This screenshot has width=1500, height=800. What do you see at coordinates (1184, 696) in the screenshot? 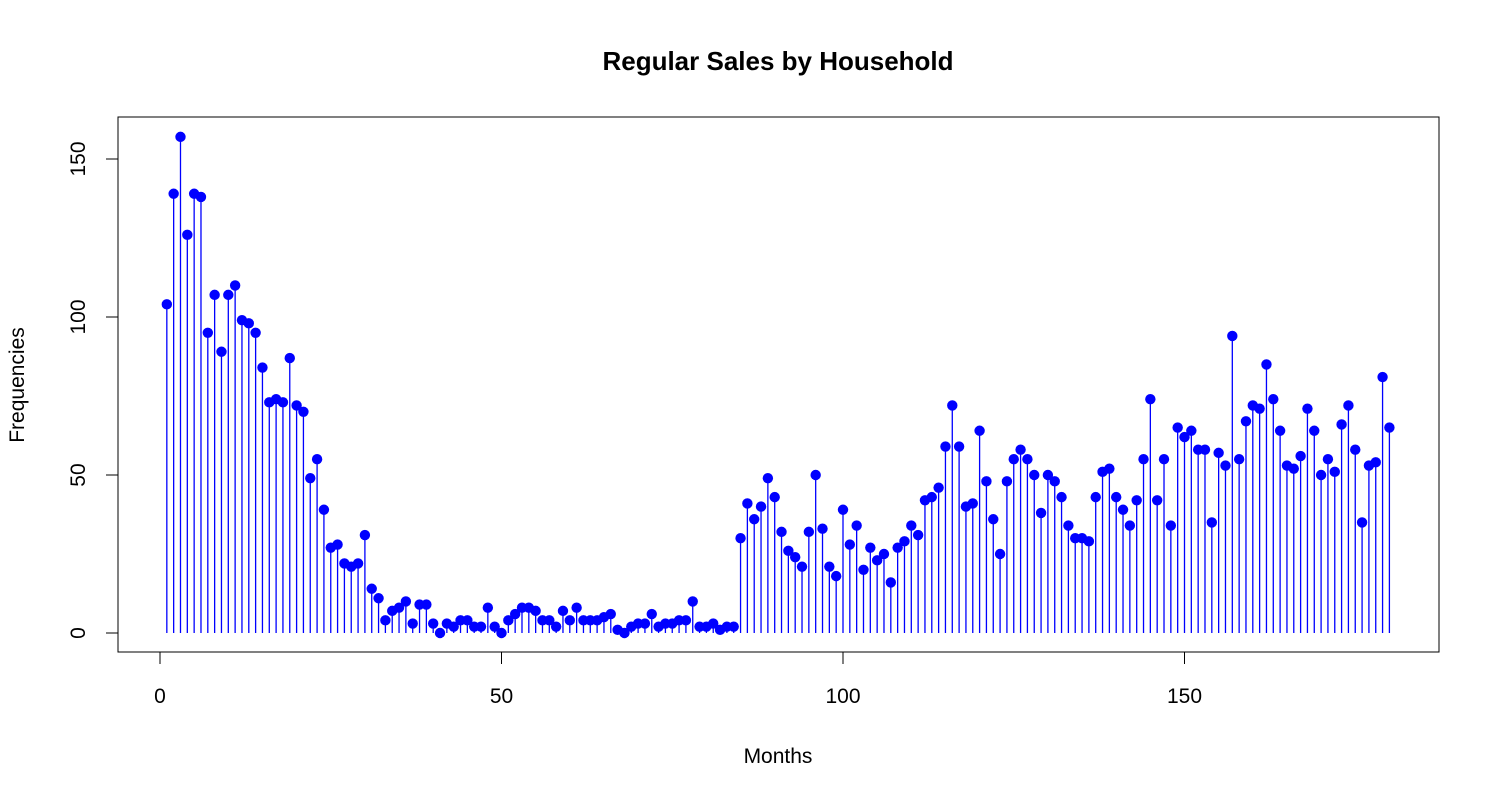
I see `x-tick-label: 150` at bounding box center [1184, 696].